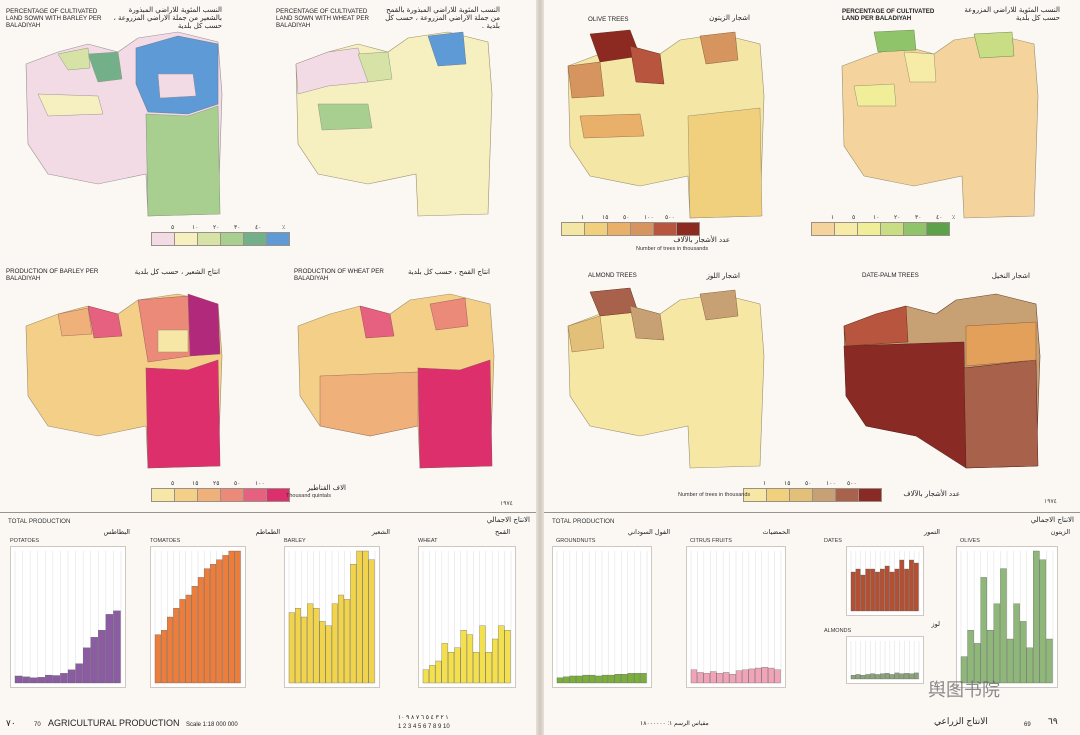  What do you see at coordinates (212, 725) in the screenshot?
I see `footer-scale-left: Scale 1:18 000 000` at bounding box center [212, 725].